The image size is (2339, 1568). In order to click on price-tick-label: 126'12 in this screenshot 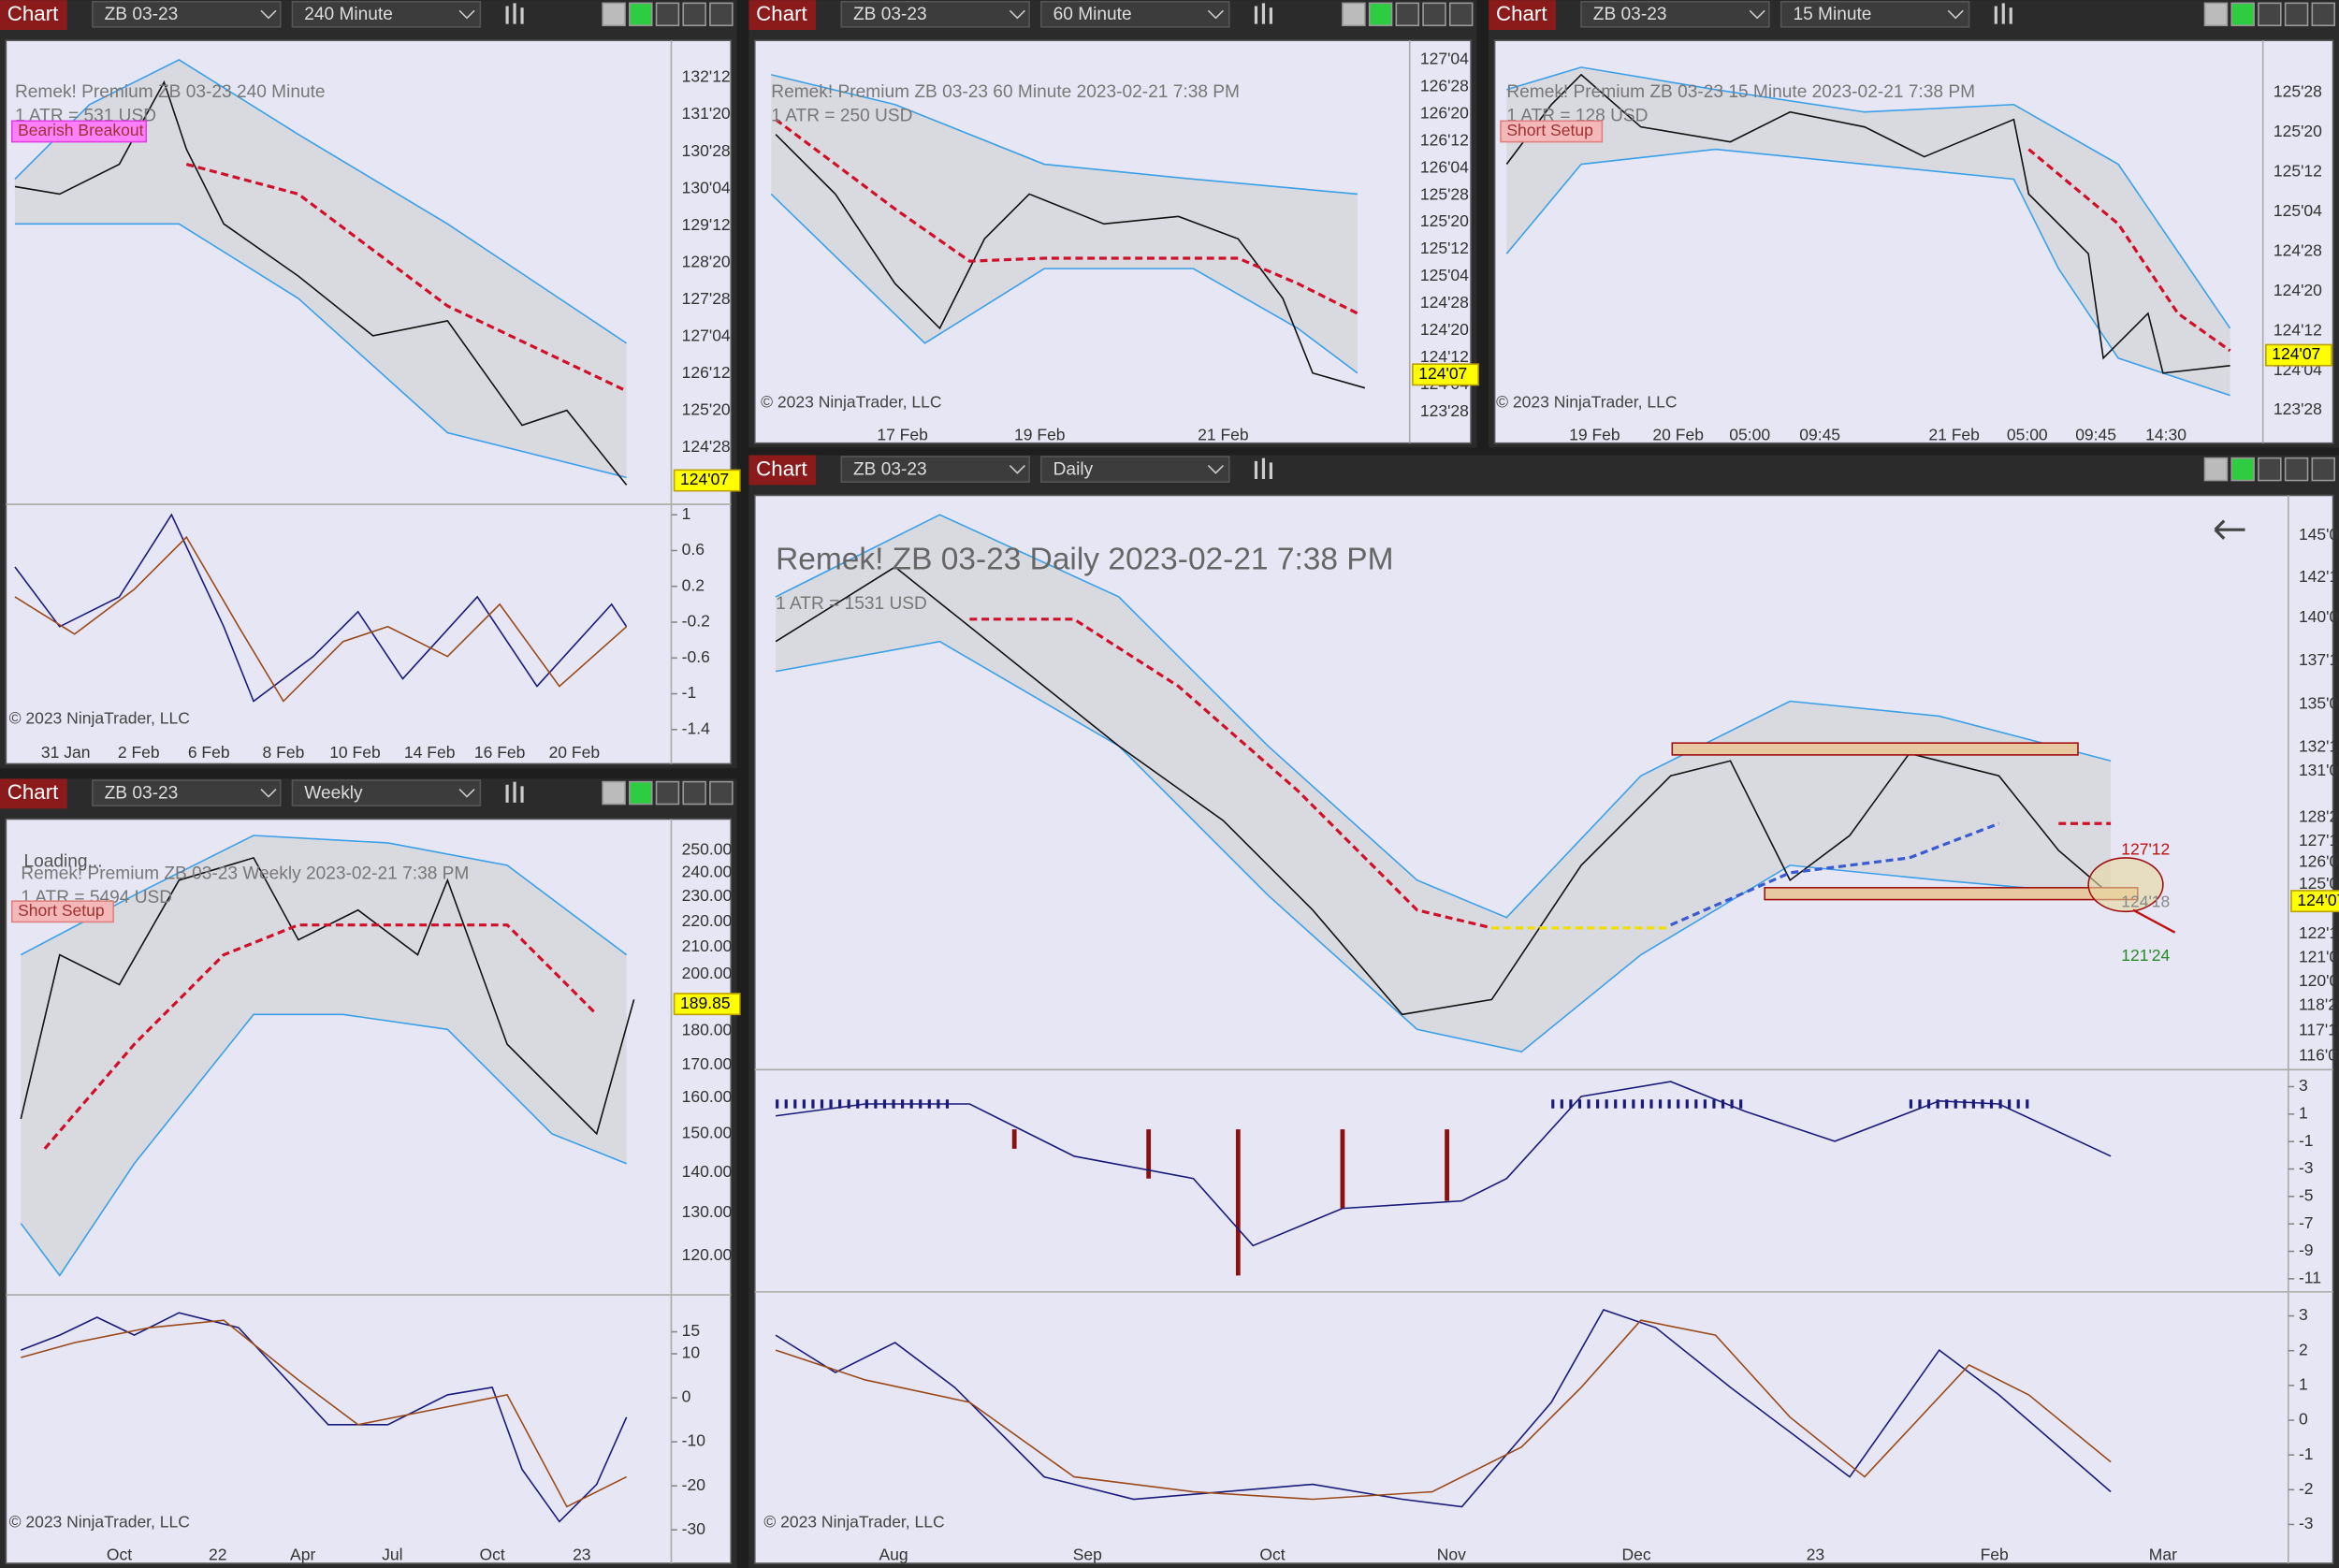, I will do `click(1444, 140)`.